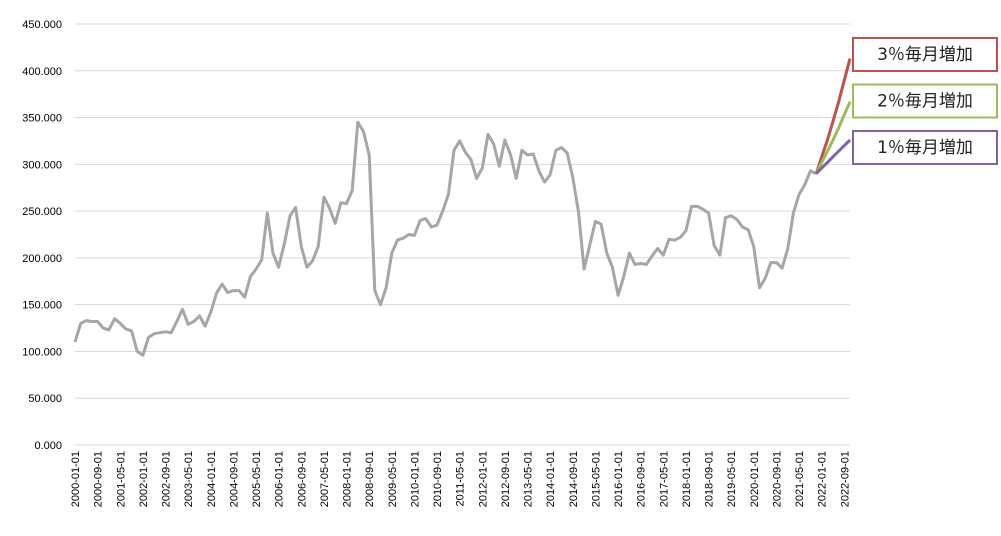 The image size is (1001, 536). What do you see at coordinates (42, 259) in the screenshot?
I see `y-tick-label: 200.000` at bounding box center [42, 259].